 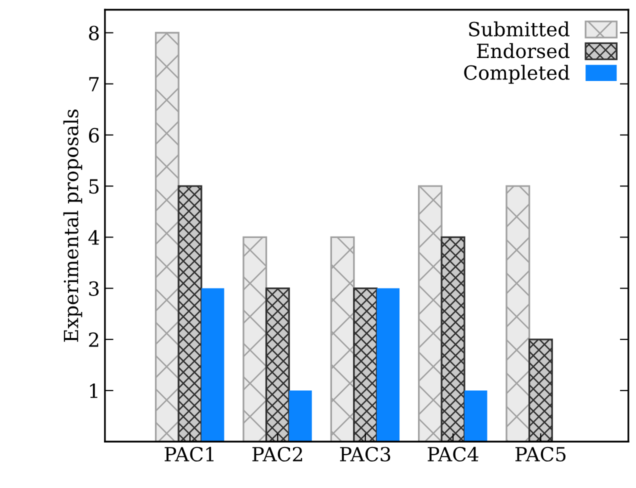 I want to click on x-tick-label: PAC5, so click(x=540, y=454).